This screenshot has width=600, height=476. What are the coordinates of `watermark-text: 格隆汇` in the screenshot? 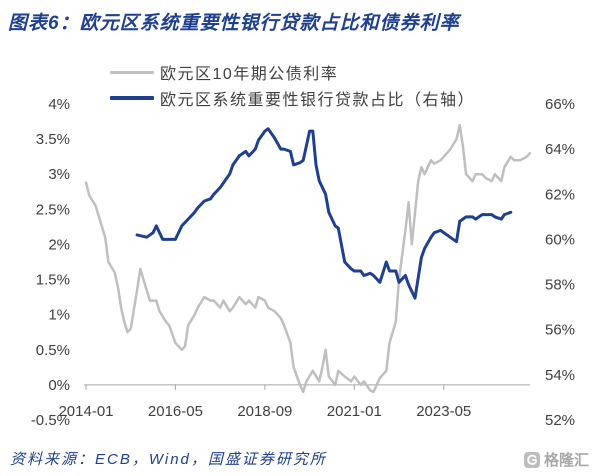 It's located at (567, 460).